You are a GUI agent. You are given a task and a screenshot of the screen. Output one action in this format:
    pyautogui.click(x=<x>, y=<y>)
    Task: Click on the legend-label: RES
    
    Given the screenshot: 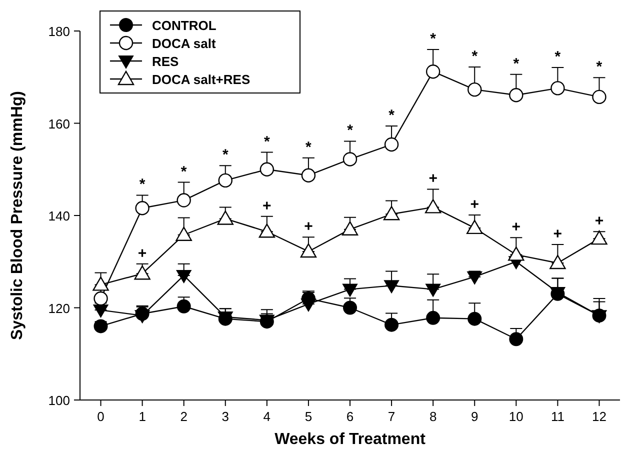 What is the action you would take?
    pyautogui.click(x=166, y=61)
    